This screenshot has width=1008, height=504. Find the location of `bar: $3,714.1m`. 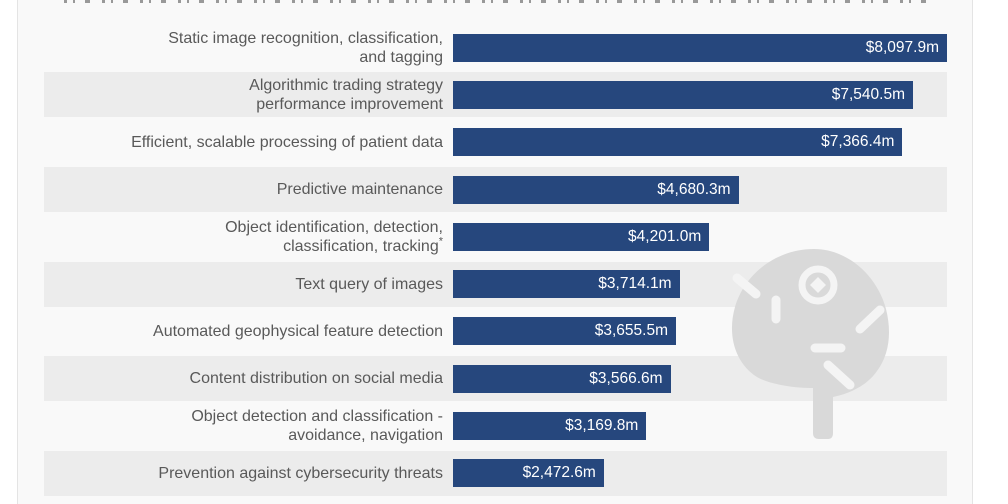

bar: $3,714.1m is located at coordinates (566, 284).